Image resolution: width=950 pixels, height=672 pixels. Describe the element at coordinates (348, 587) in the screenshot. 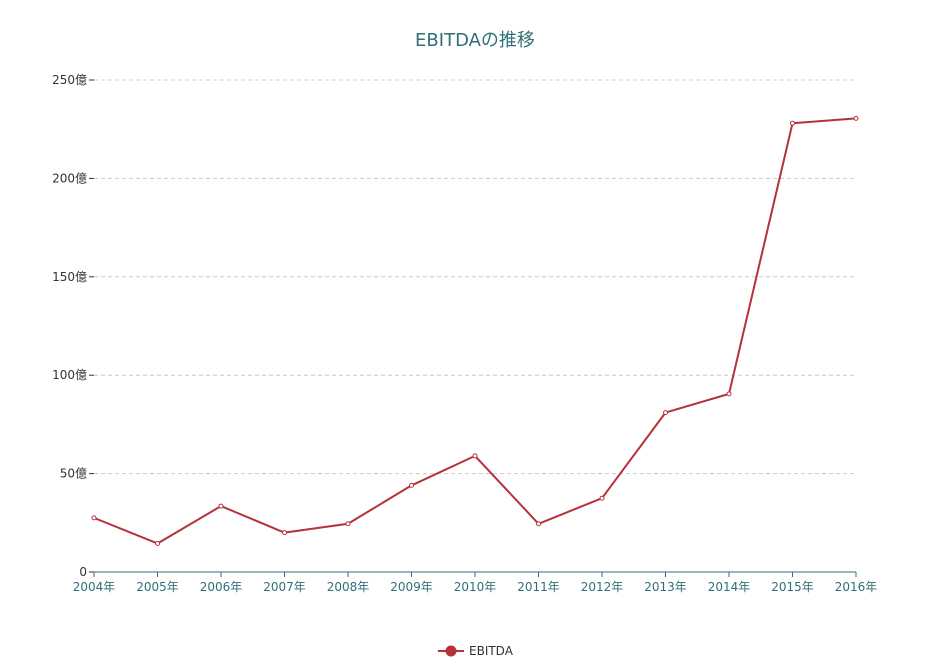

I see `x-tick-label: 2008年` at that location.